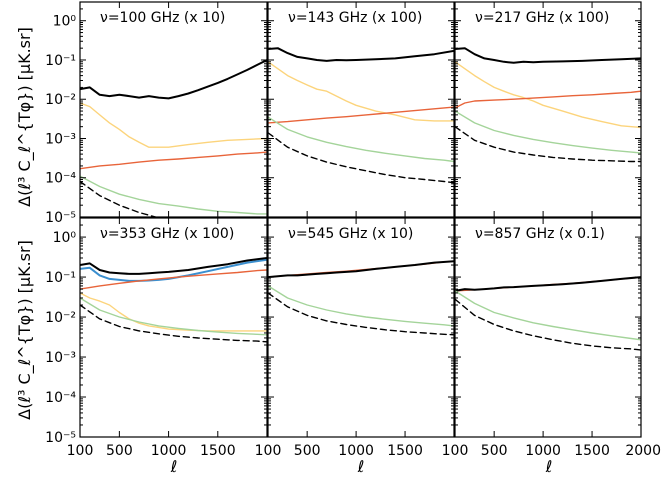  What do you see at coordinates (355, 18) in the screenshot?
I see `panel-title: ν=143 GHz (x 100)` at bounding box center [355, 18].